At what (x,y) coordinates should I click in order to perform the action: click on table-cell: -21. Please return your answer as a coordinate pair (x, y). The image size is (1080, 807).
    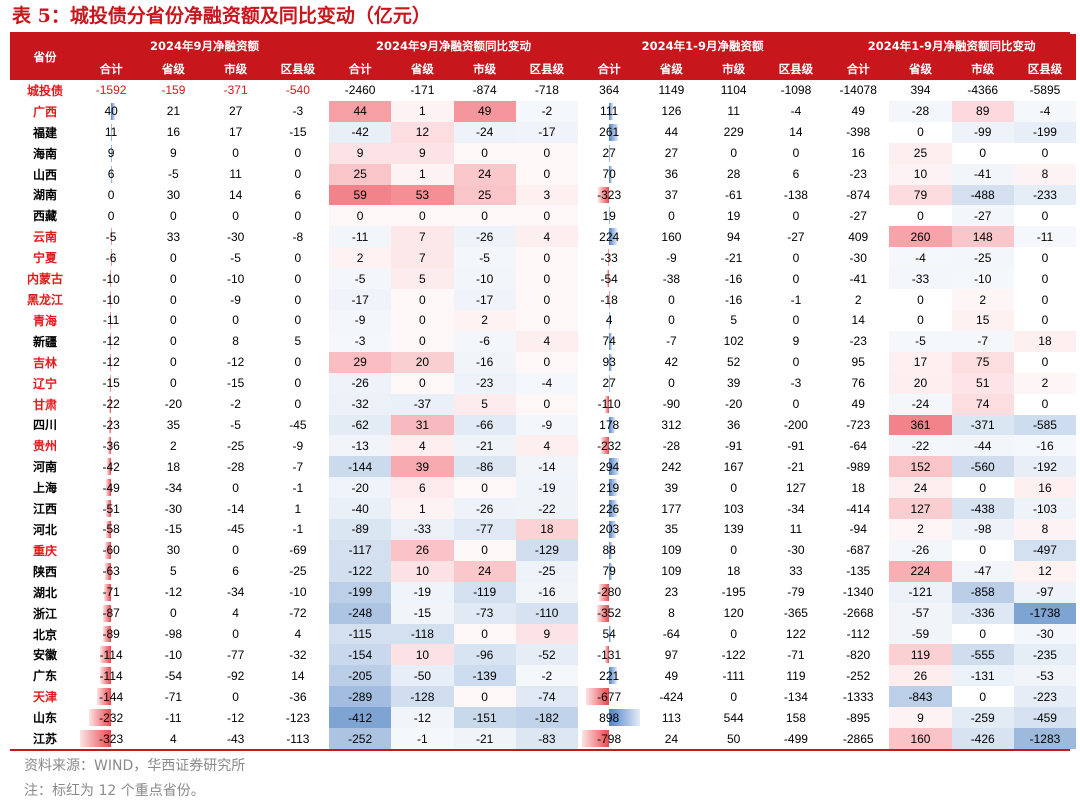
    Looking at the image, I should click on (796, 466).